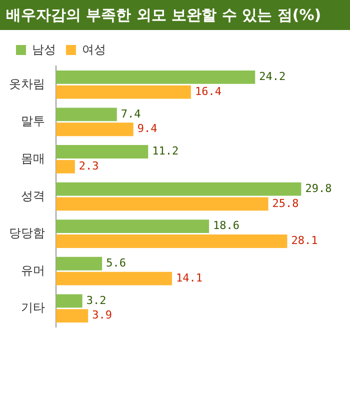  Describe the element at coordinates (44, 49) in the screenshot. I see `legend-label: 남성` at that location.